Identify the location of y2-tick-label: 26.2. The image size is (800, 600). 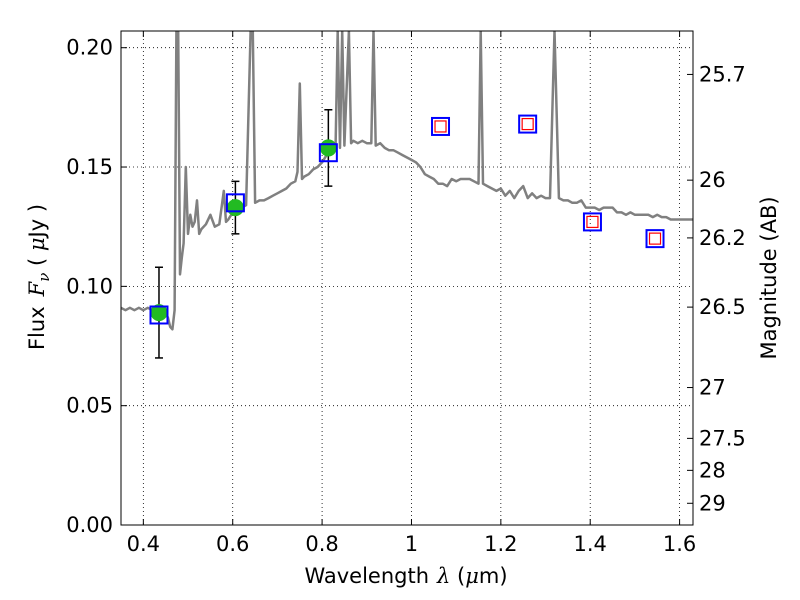
(722, 238).